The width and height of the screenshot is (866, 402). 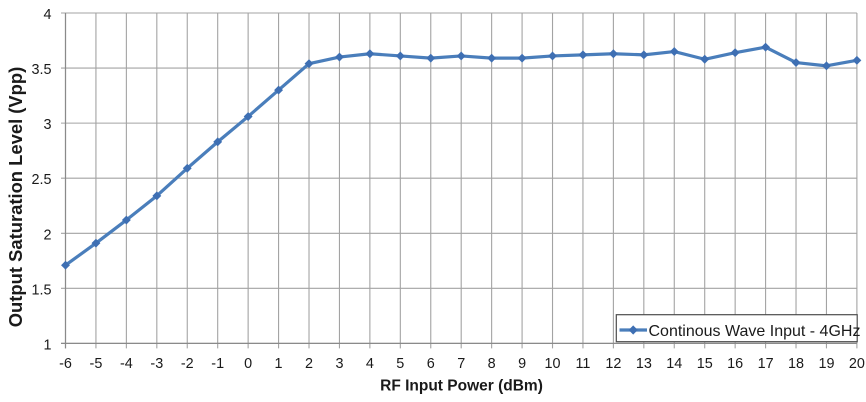 I want to click on svg-text: 11, so click(x=582, y=364).